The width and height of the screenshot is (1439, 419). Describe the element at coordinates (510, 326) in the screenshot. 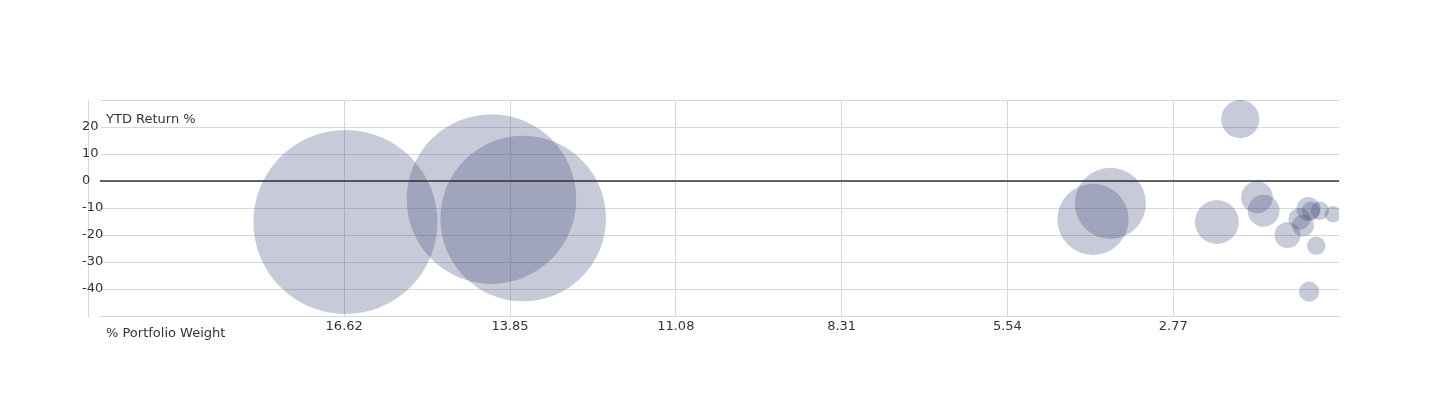

I see `x-tick-label: 13.85` at that location.